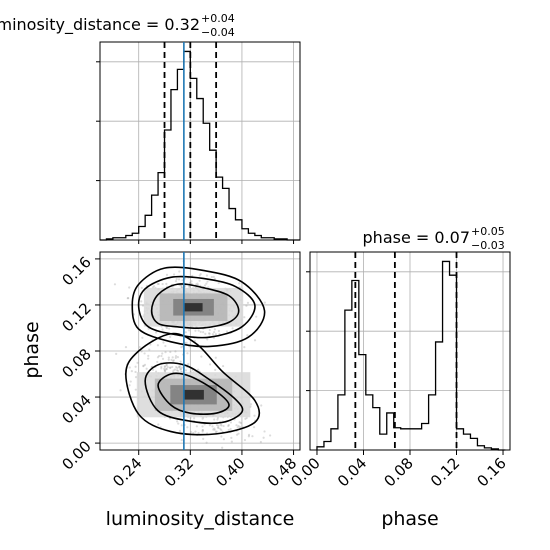  I want to click on grid, so click(410, 351).